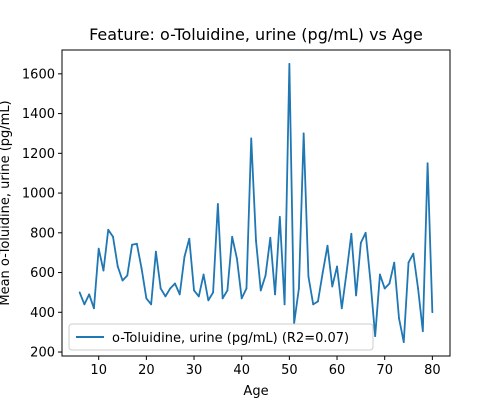  I want to click on y-tick-label: 800, so click(42, 233).